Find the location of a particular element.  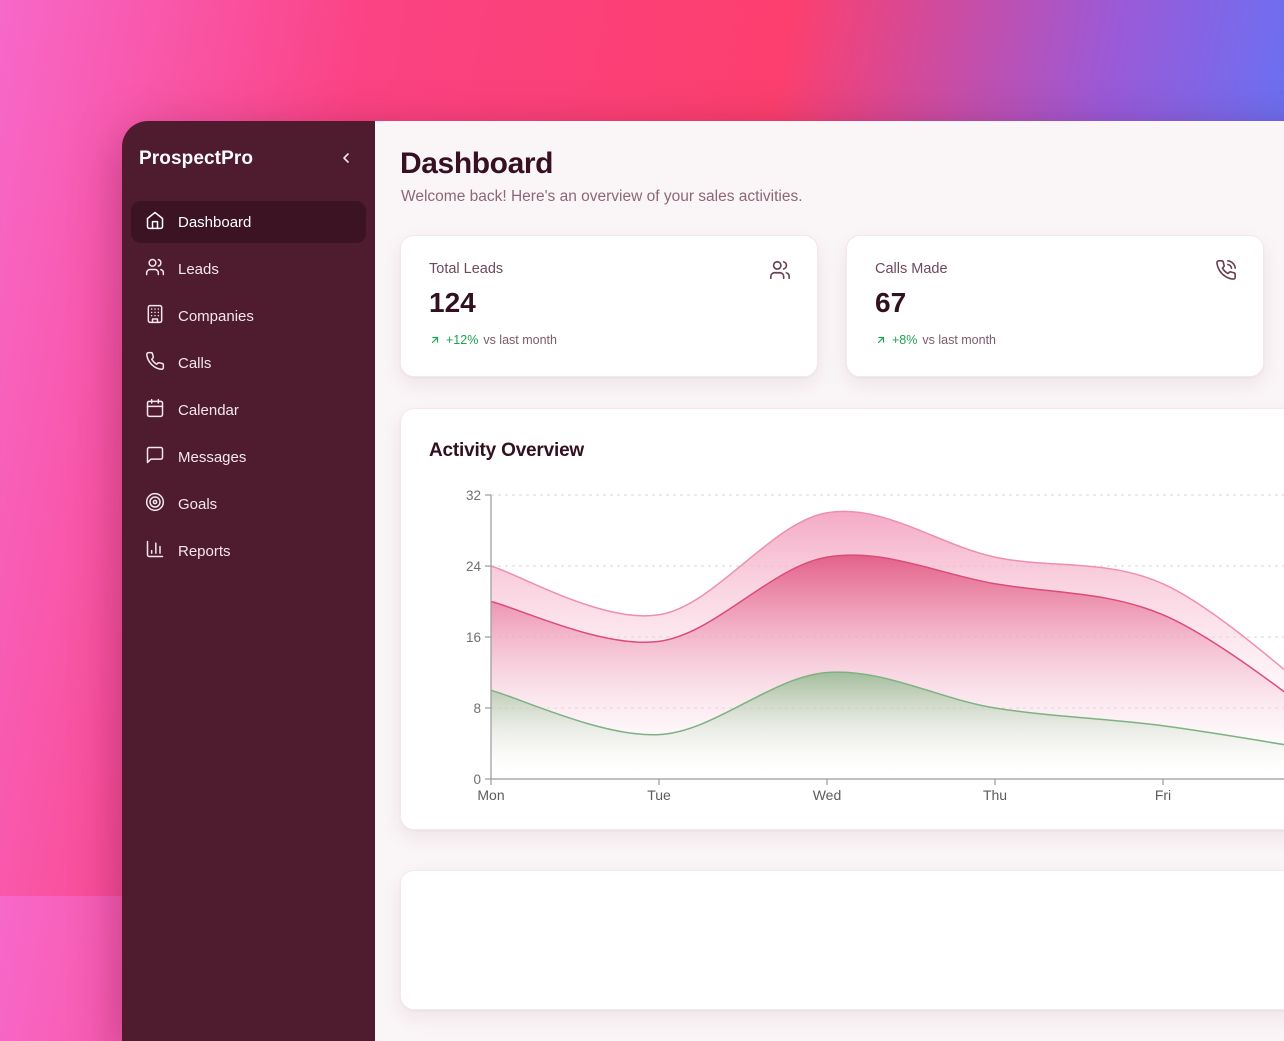

phone-icon is located at coordinates (155, 363).